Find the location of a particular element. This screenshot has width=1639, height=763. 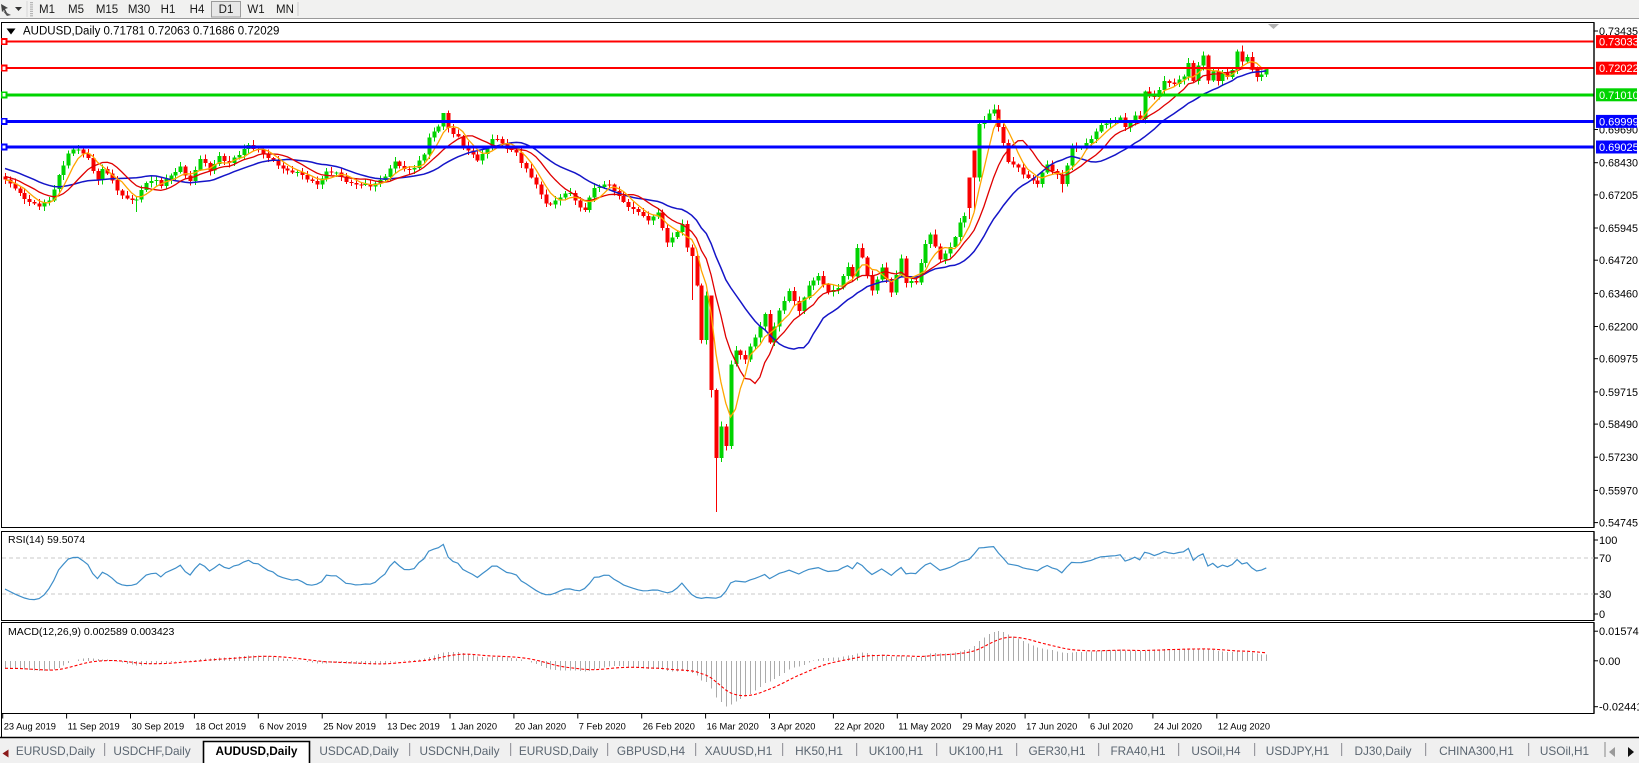

svg-text: RSI(14) 59.5074 is located at coordinates (46, 540).